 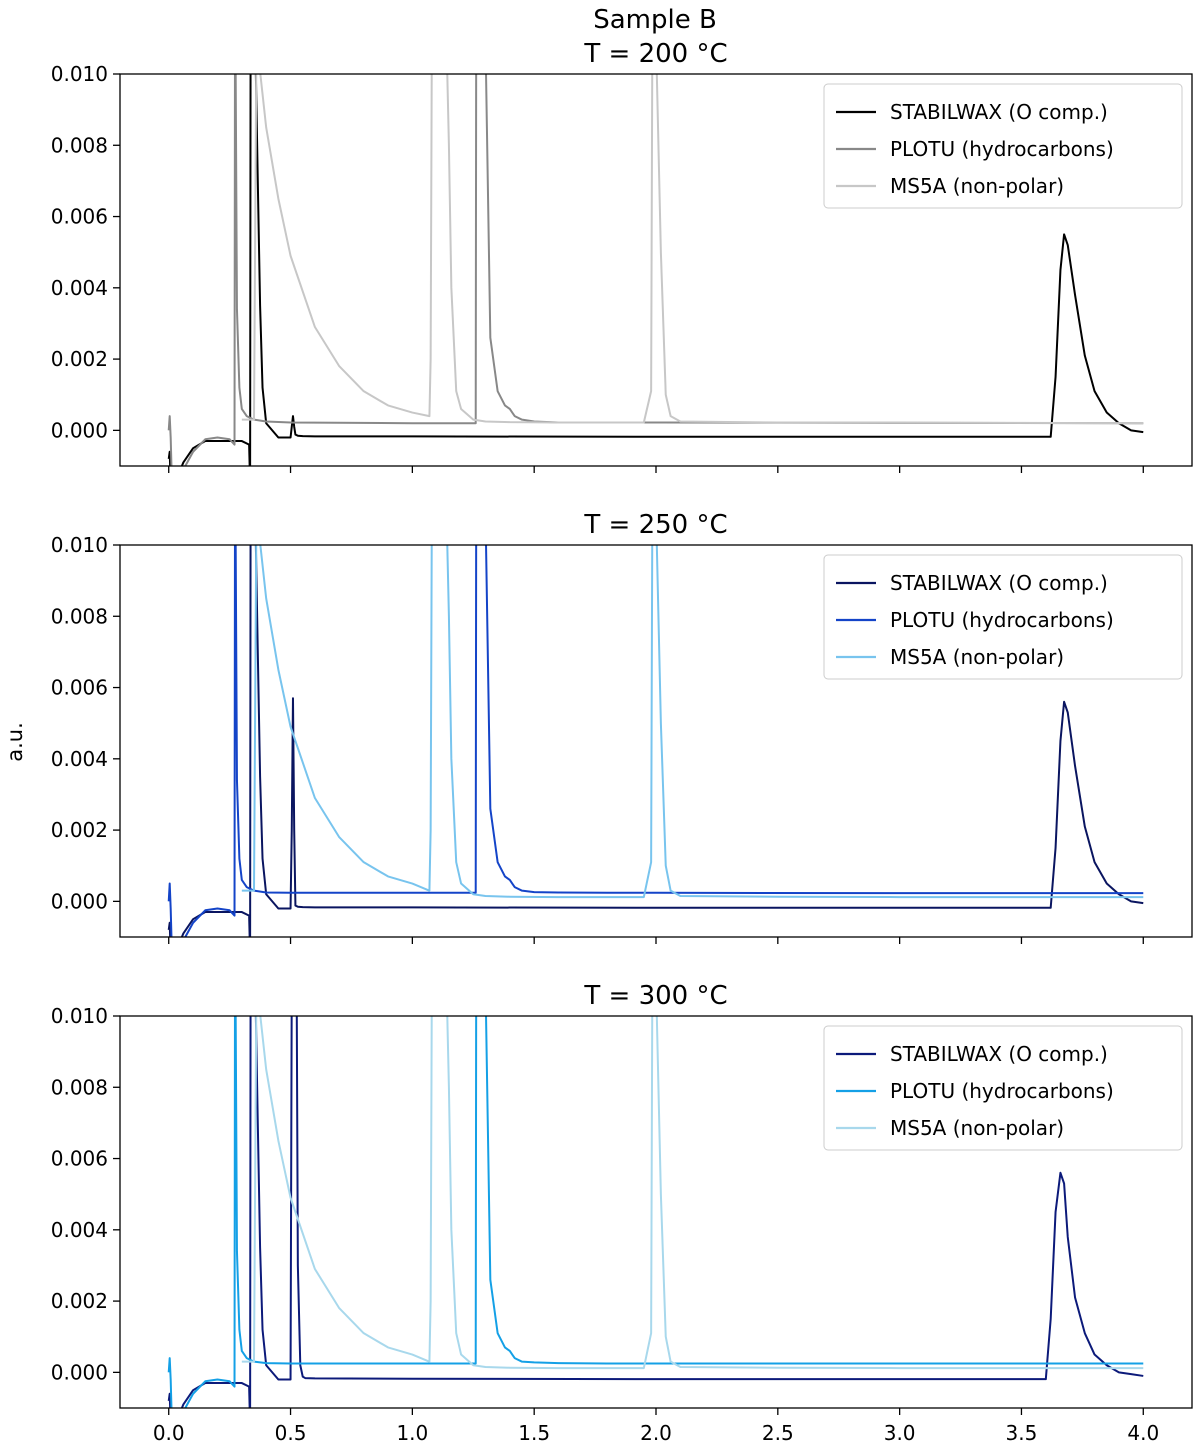 I want to click on x-tick-label: 4.0, so click(x=1143, y=1433).